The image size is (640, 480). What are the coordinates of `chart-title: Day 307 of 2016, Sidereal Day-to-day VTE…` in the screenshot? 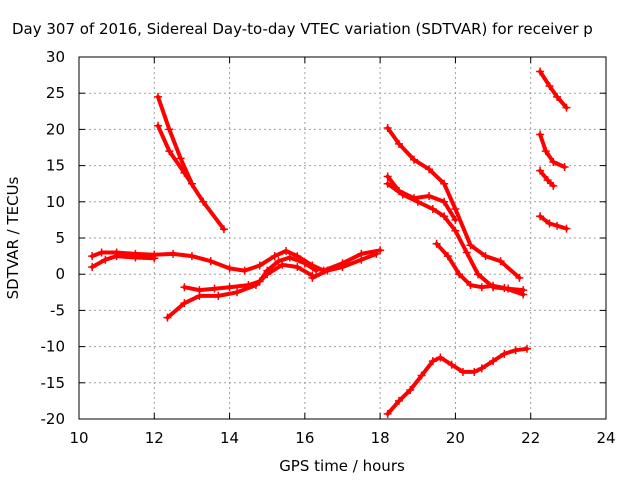 It's located at (302, 29).